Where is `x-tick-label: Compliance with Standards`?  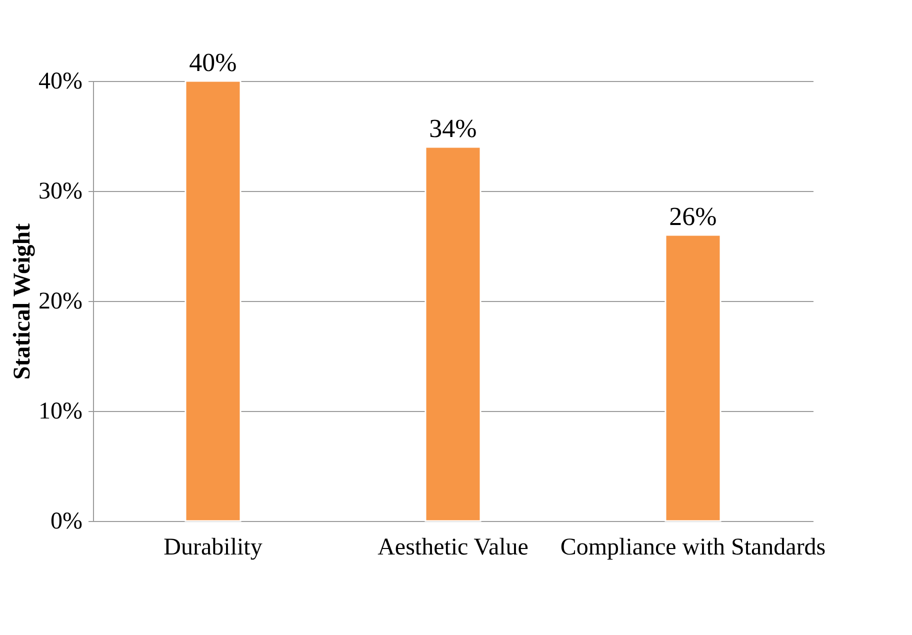
x-tick-label: Compliance with Standards is located at coordinates (693, 547).